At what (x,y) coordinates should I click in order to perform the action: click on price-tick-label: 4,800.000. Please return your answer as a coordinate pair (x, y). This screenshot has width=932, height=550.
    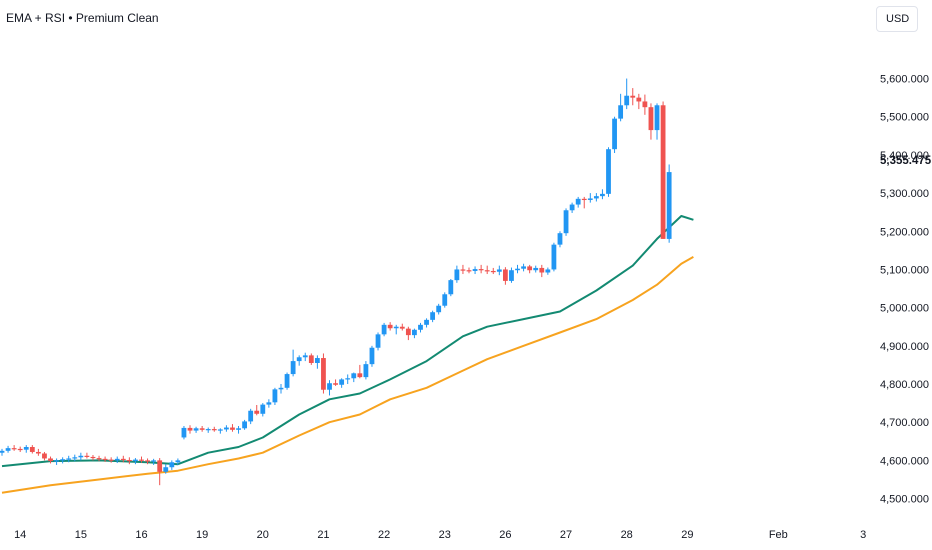
    Looking at the image, I should click on (904, 385).